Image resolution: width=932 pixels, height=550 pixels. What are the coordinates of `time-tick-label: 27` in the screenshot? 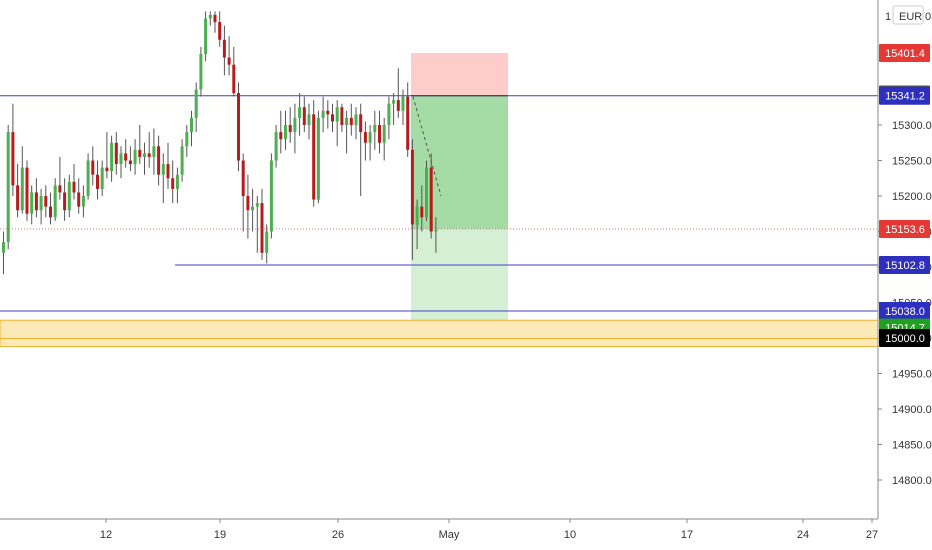 It's located at (872, 535).